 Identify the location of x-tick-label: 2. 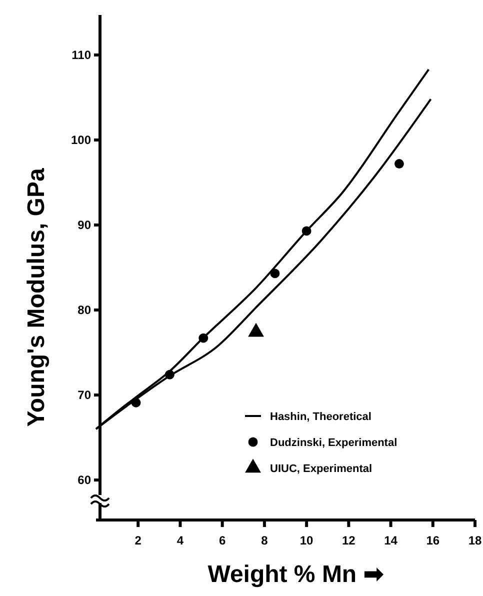
(138, 540).